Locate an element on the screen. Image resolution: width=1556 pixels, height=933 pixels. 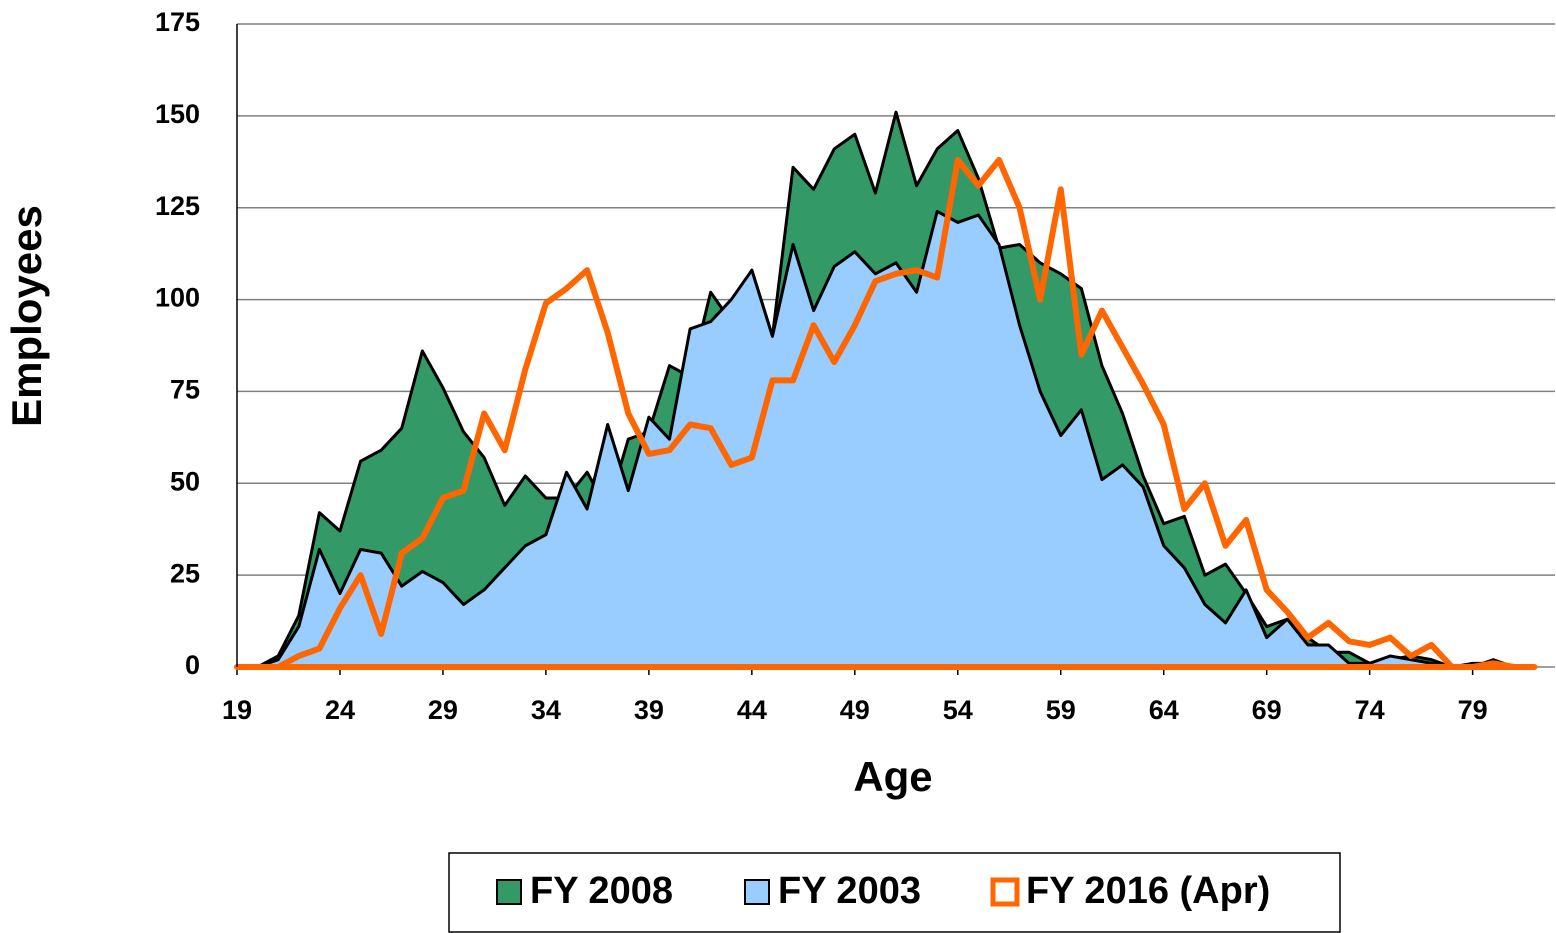
y-tick-label: 150 is located at coordinates (177, 114).